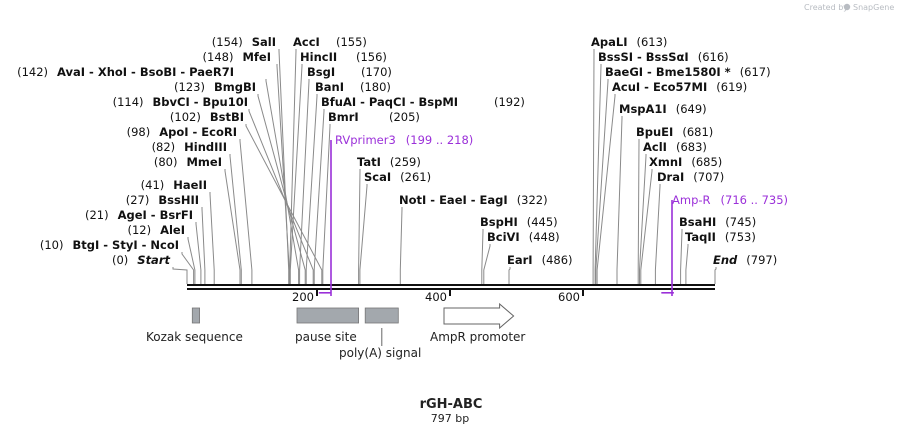  Describe the element at coordinates (569, 297) in the screenshot. I see `ruler-label-600: 600` at that location.